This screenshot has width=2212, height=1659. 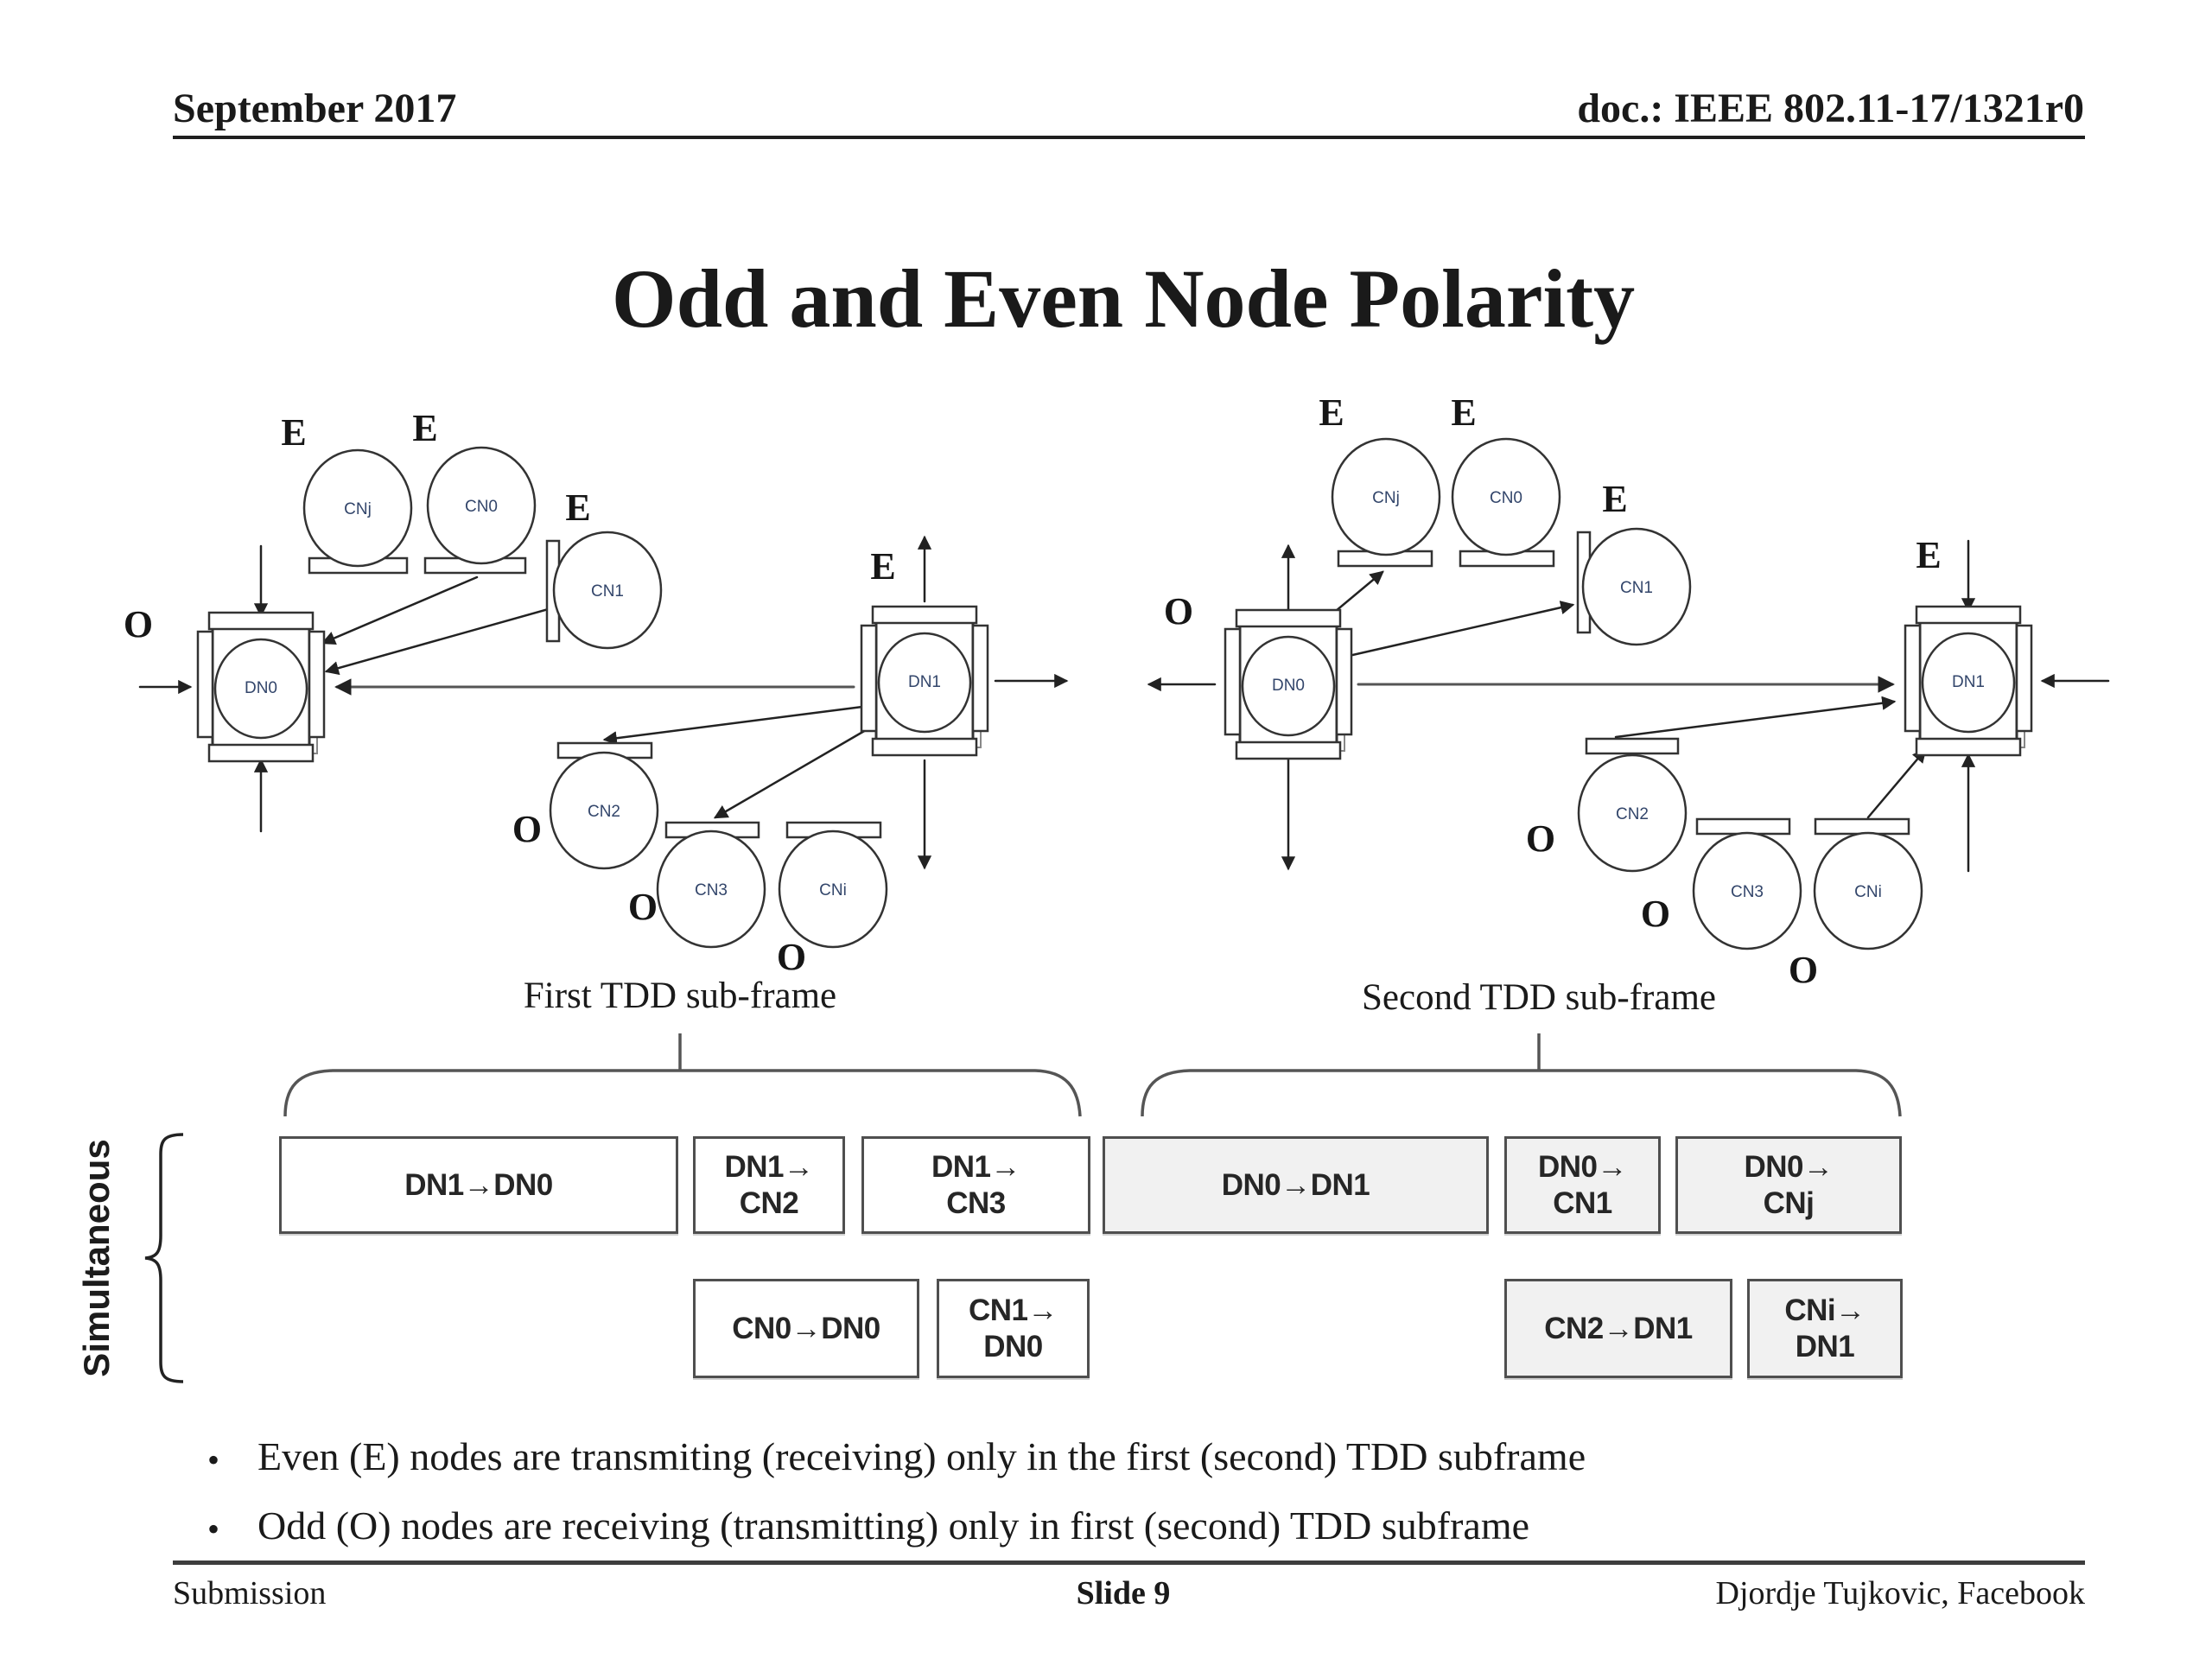 What do you see at coordinates (315, 108) in the screenshot?
I see `header-date: September 2017` at bounding box center [315, 108].